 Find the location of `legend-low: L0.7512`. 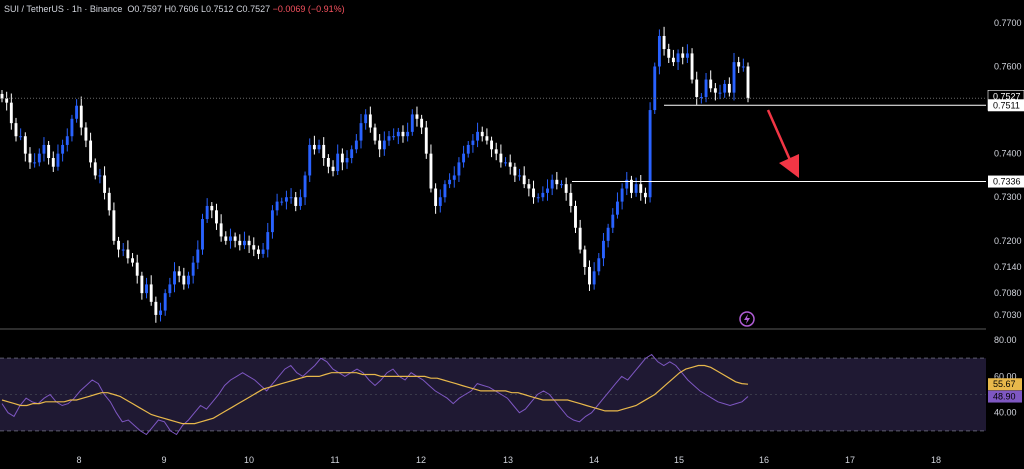

legend-low: L0.7512 is located at coordinates (217, 9).